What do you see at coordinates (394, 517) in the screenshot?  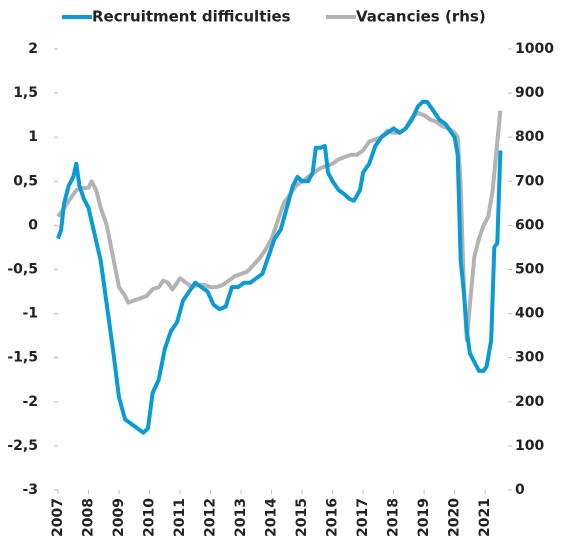 I see `x-tick-label: 2018` at bounding box center [394, 517].